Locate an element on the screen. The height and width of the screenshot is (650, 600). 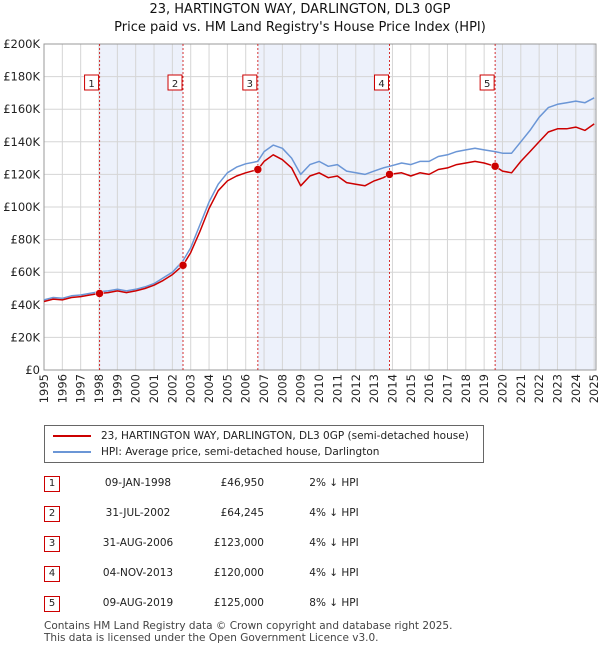
x-tick-label: 2017 is located at coordinates (447, 388).